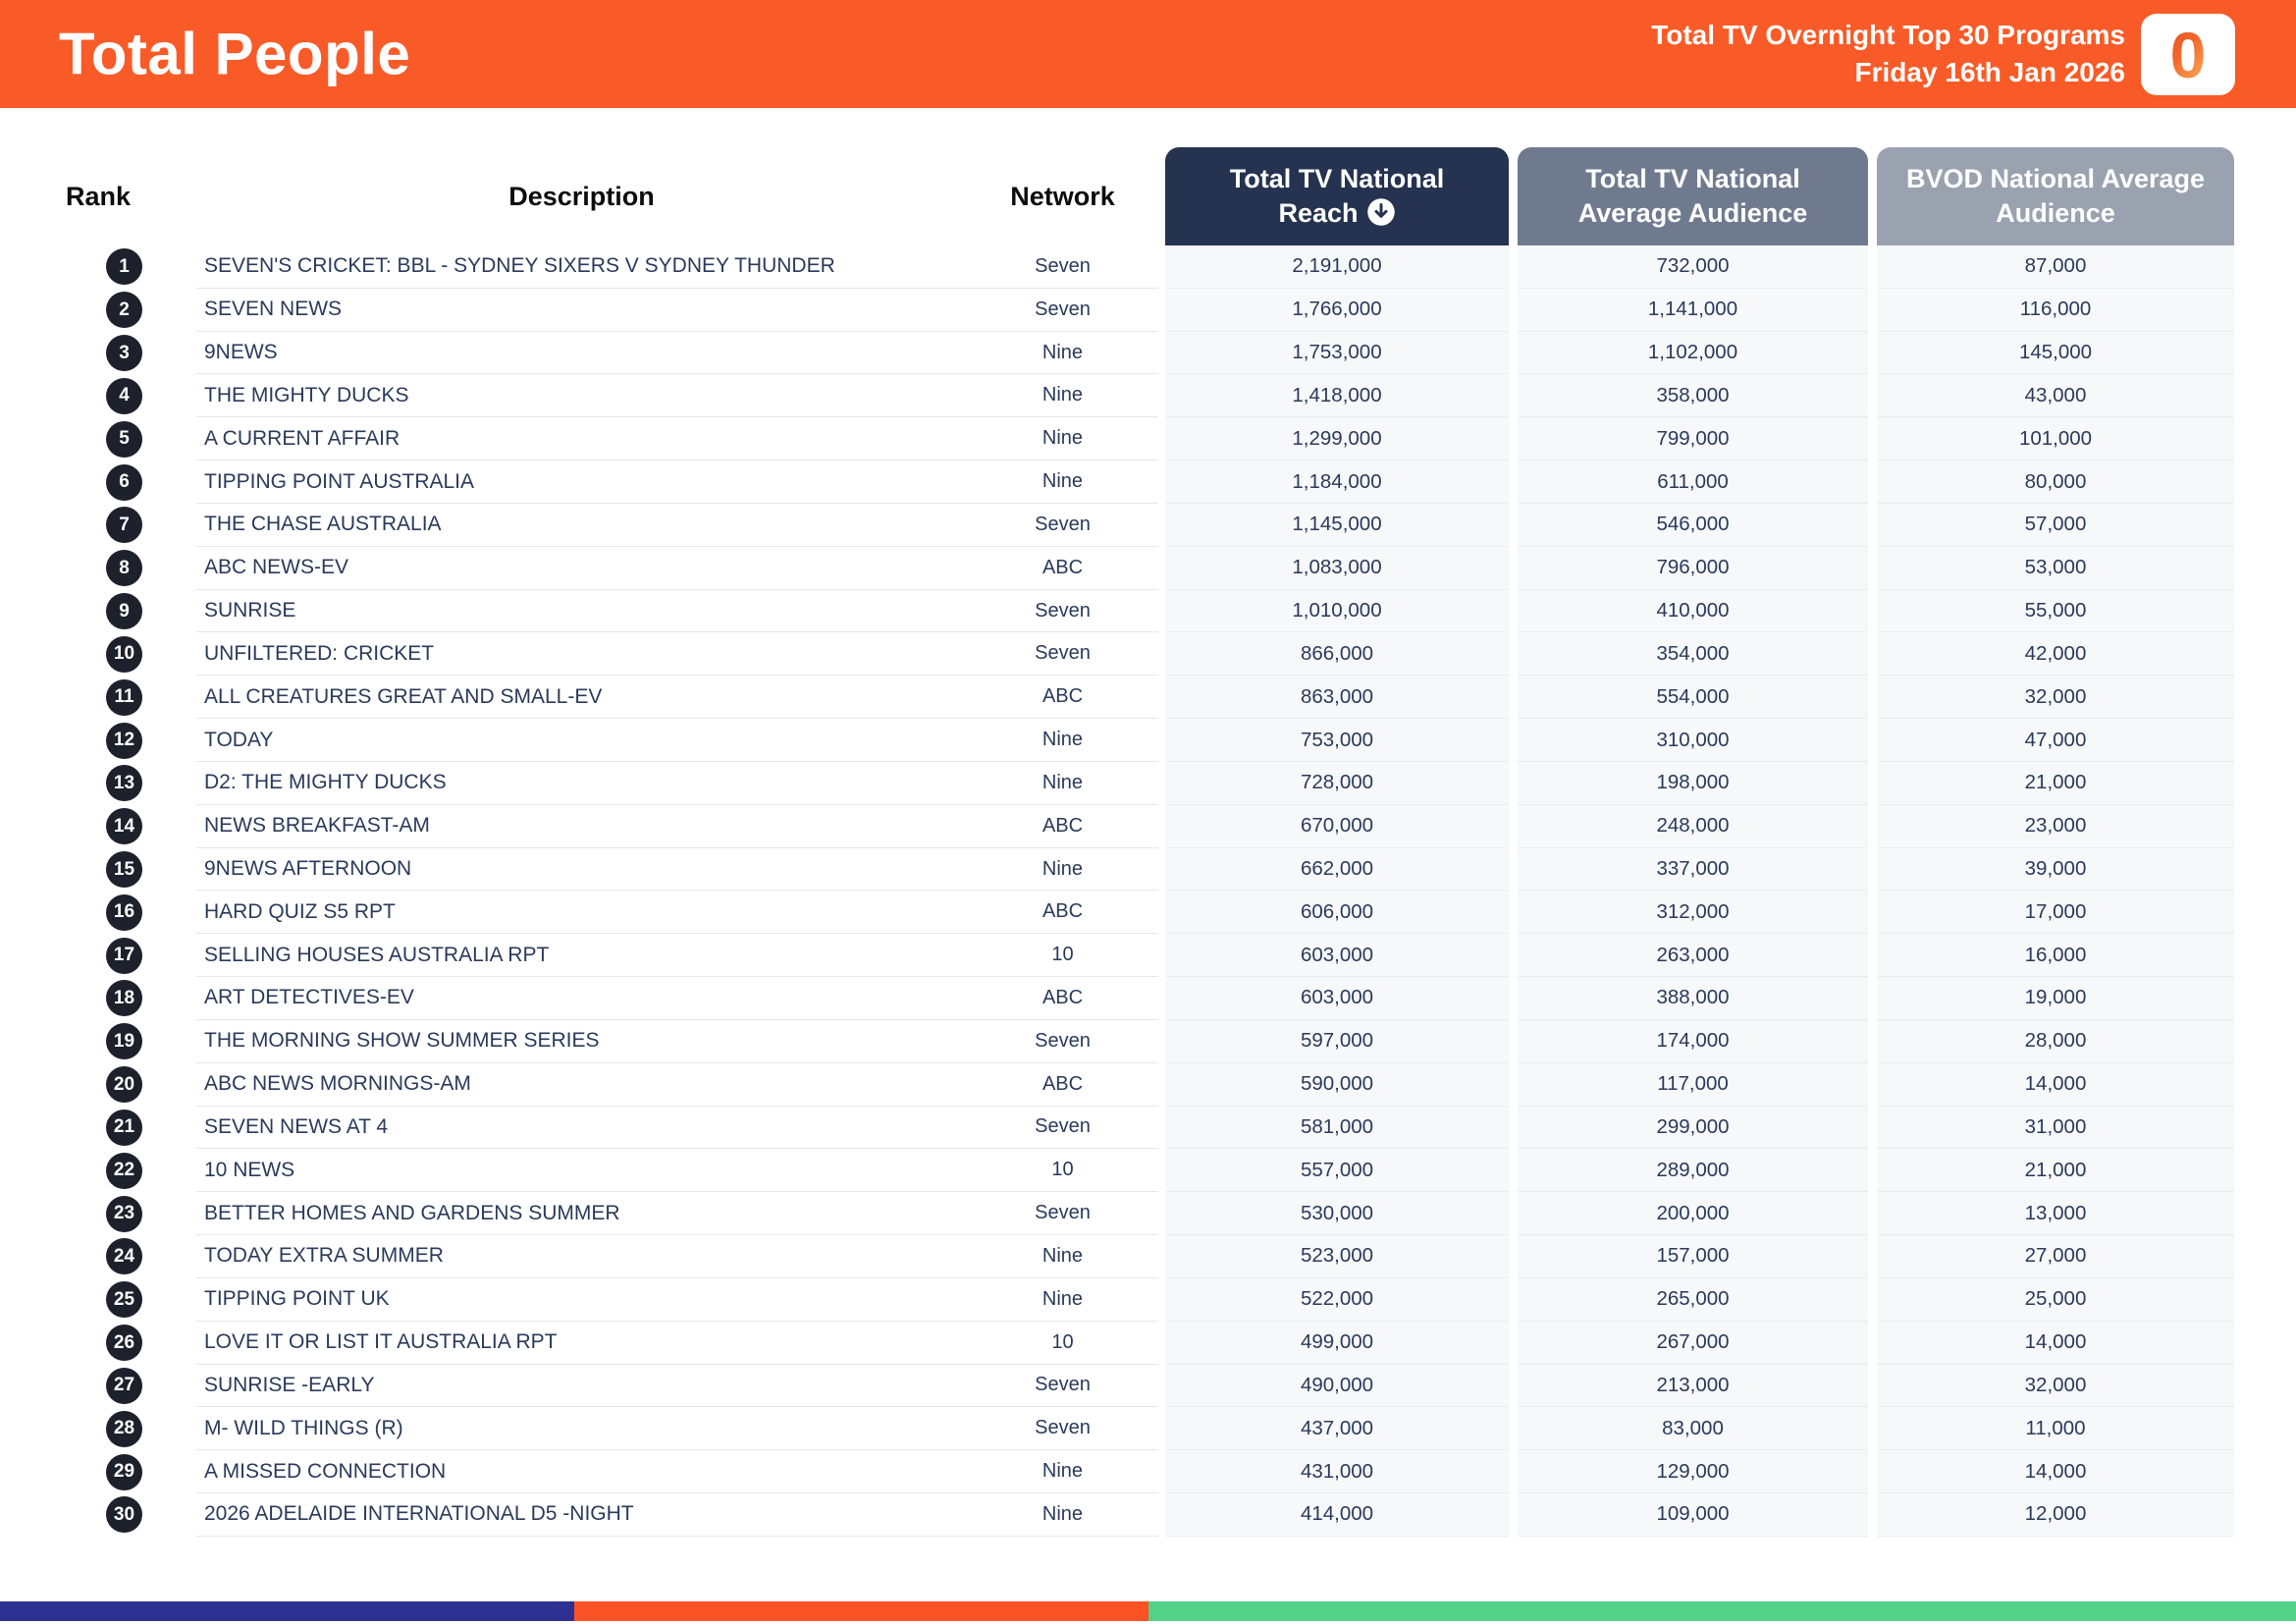  What do you see at coordinates (1337, 611) in the screenshot?
I see `total-tv-reach-cell: 1,010,000` at bounding box center [1337, 611].